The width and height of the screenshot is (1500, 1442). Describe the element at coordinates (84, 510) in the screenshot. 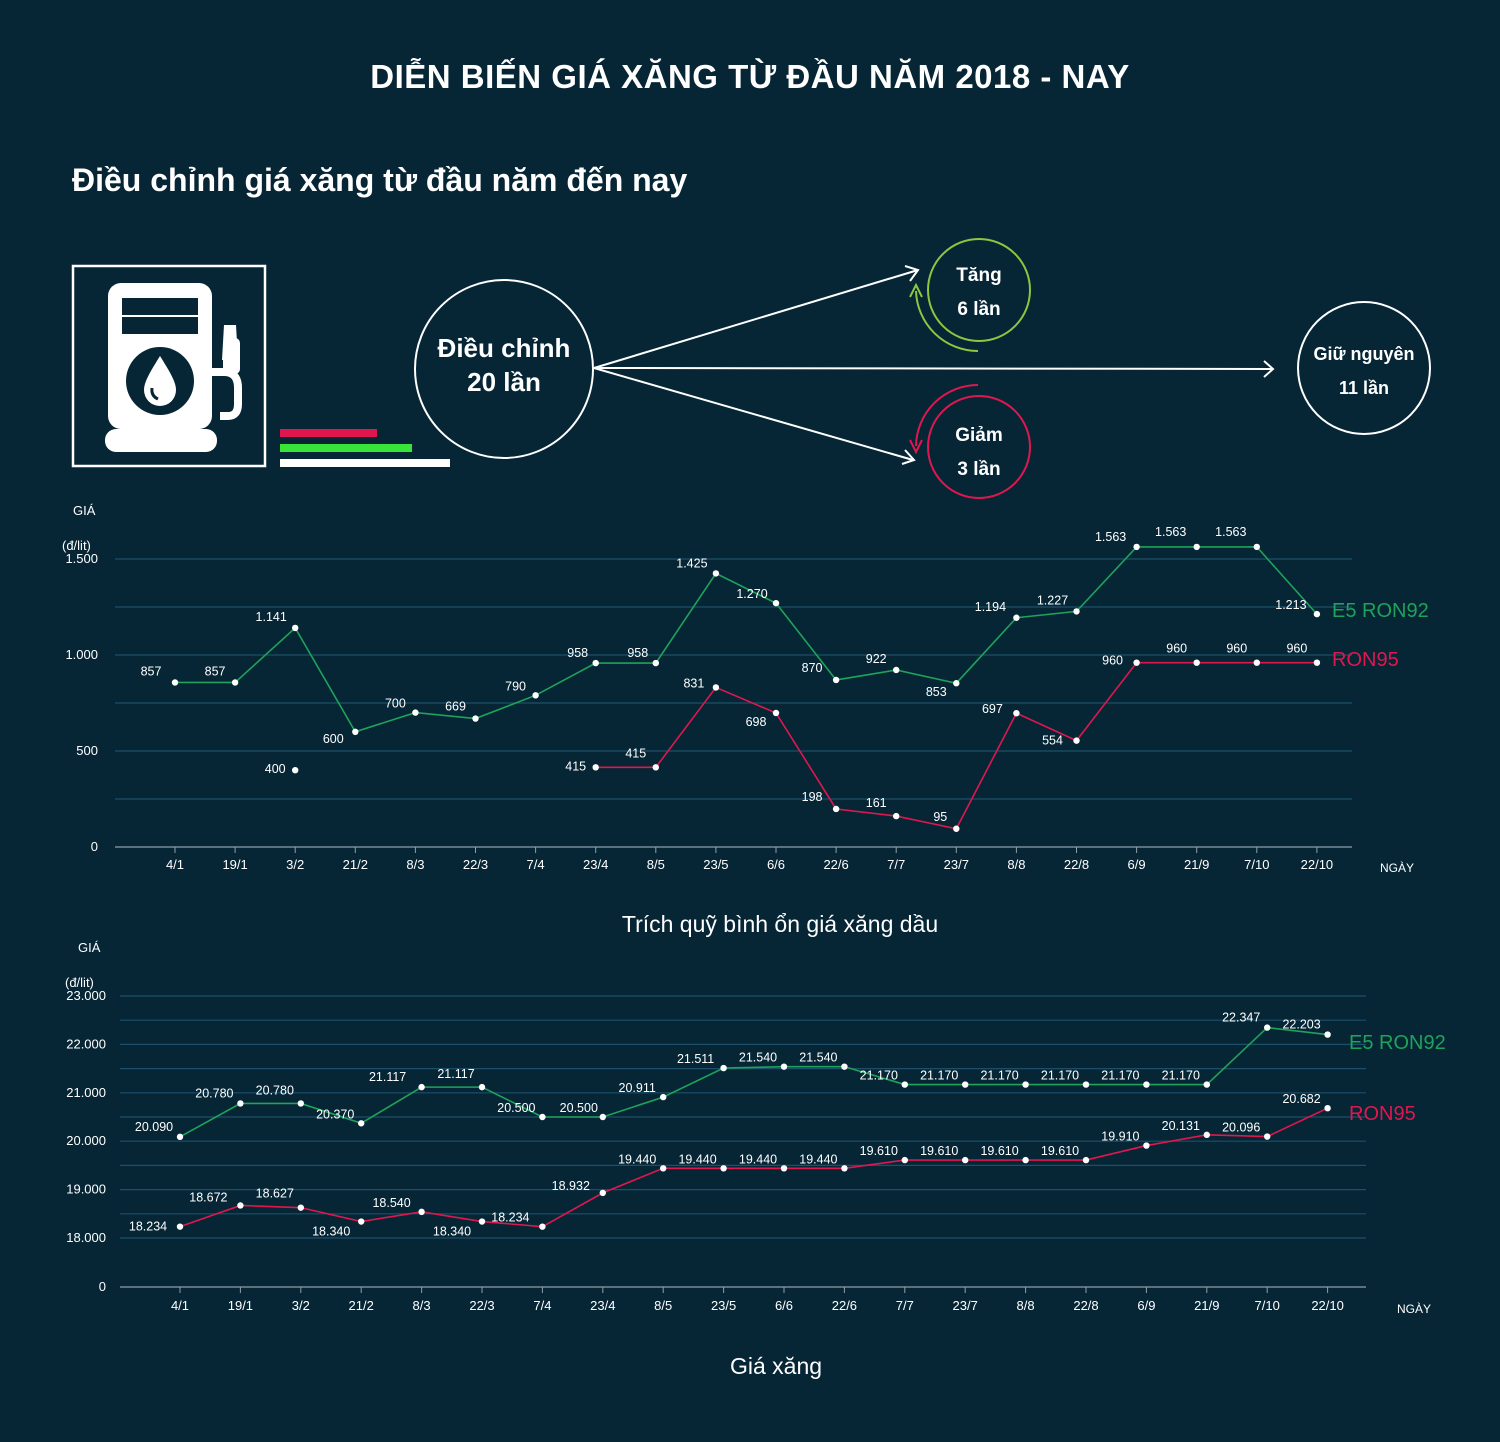

I see `y-axis-label: GIÁ` at that location.